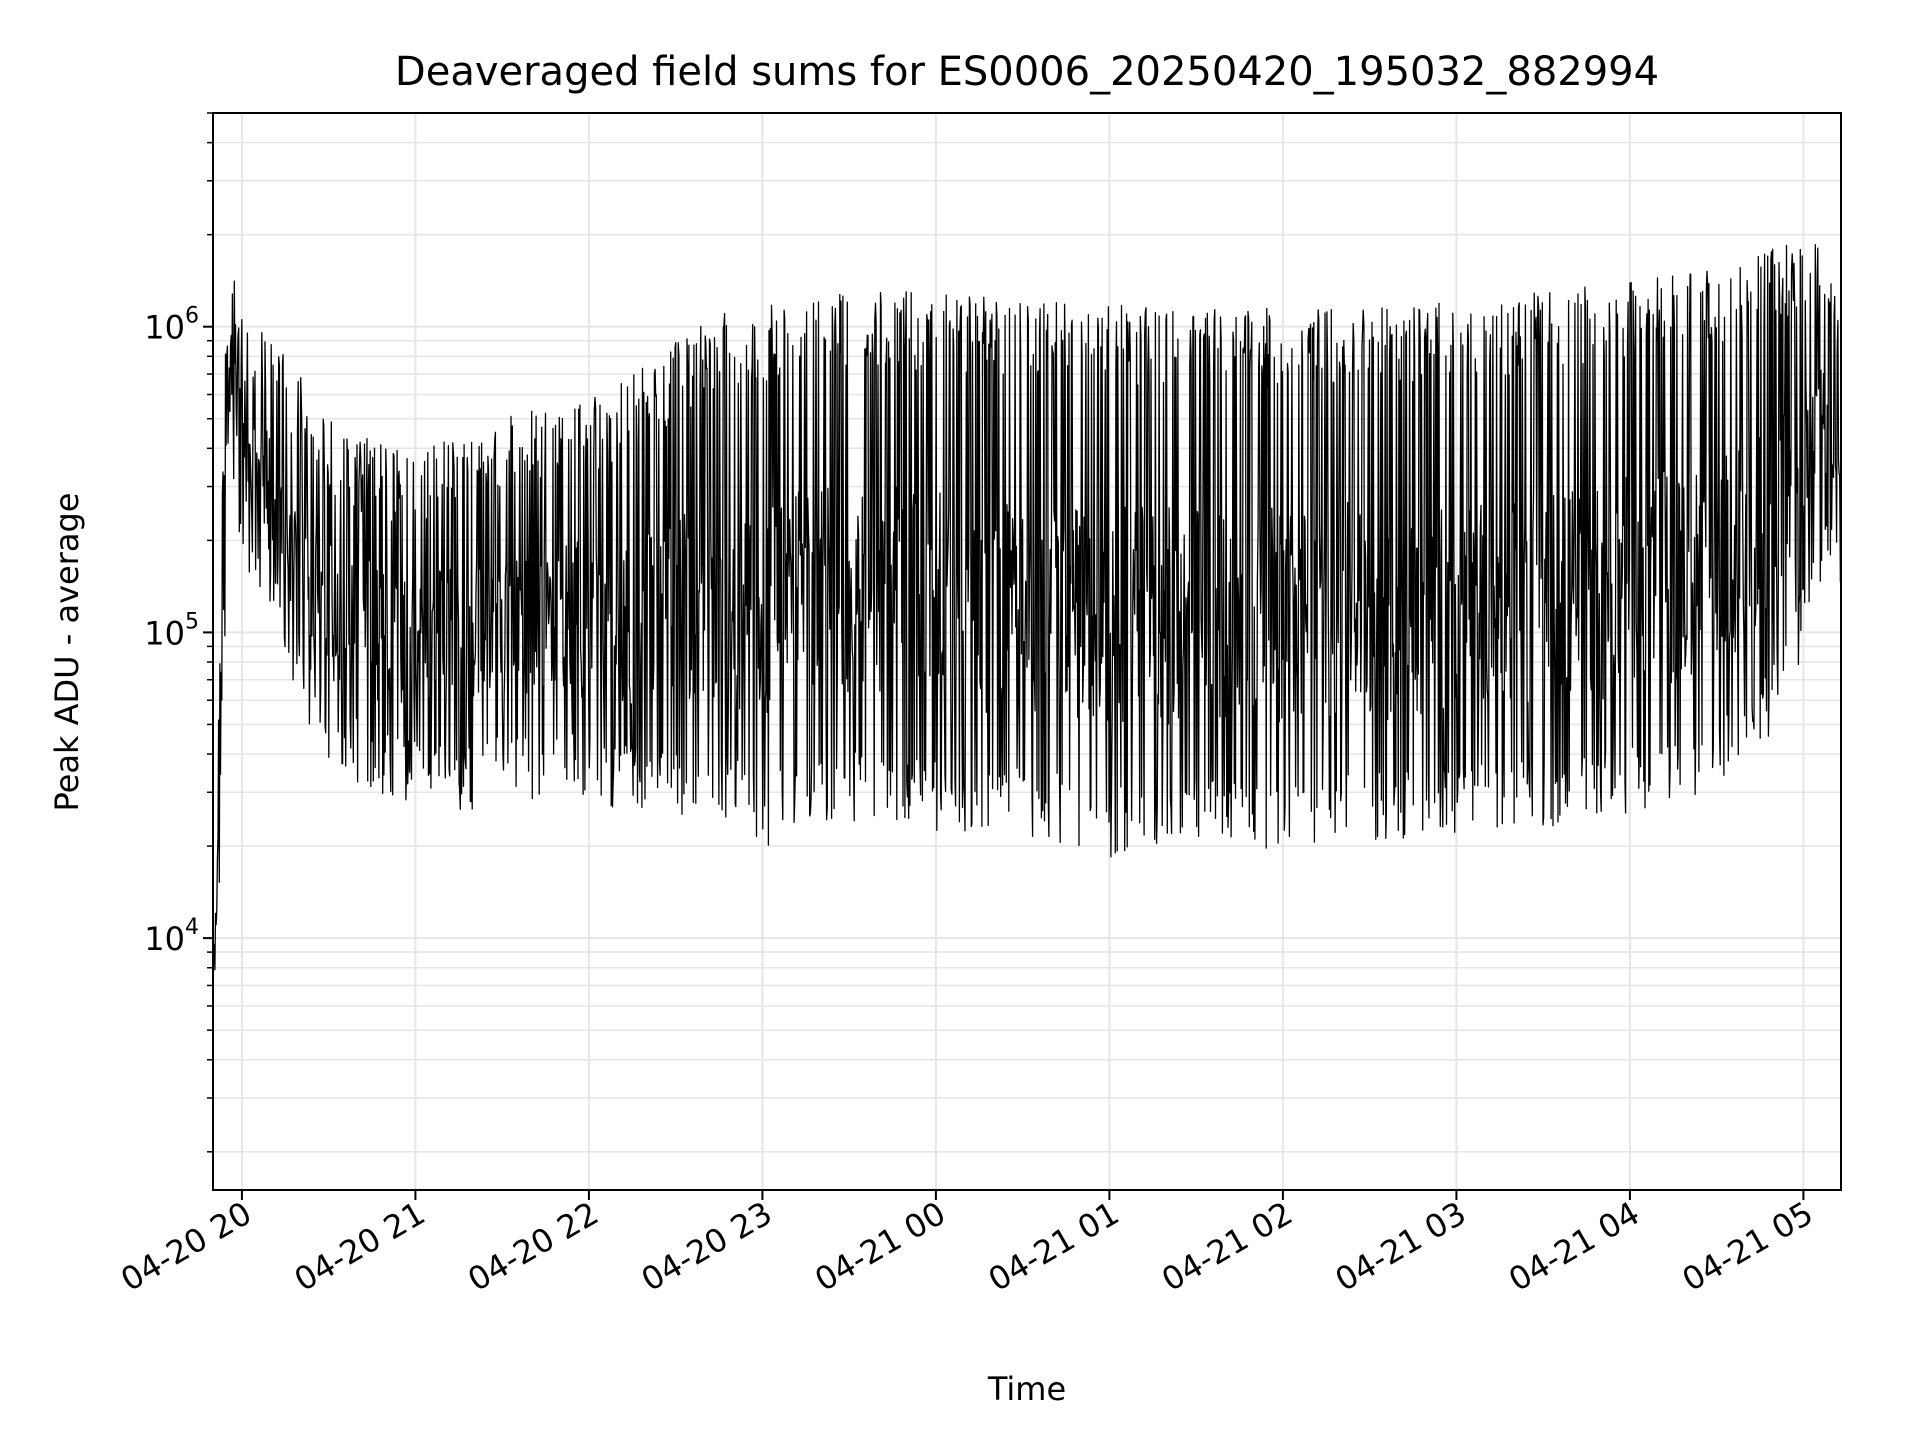  What do you see at coordinates (1026, 1389) in the screenshot?
I see `x-axis-label: Time` at bounding box center [1026, 1389].